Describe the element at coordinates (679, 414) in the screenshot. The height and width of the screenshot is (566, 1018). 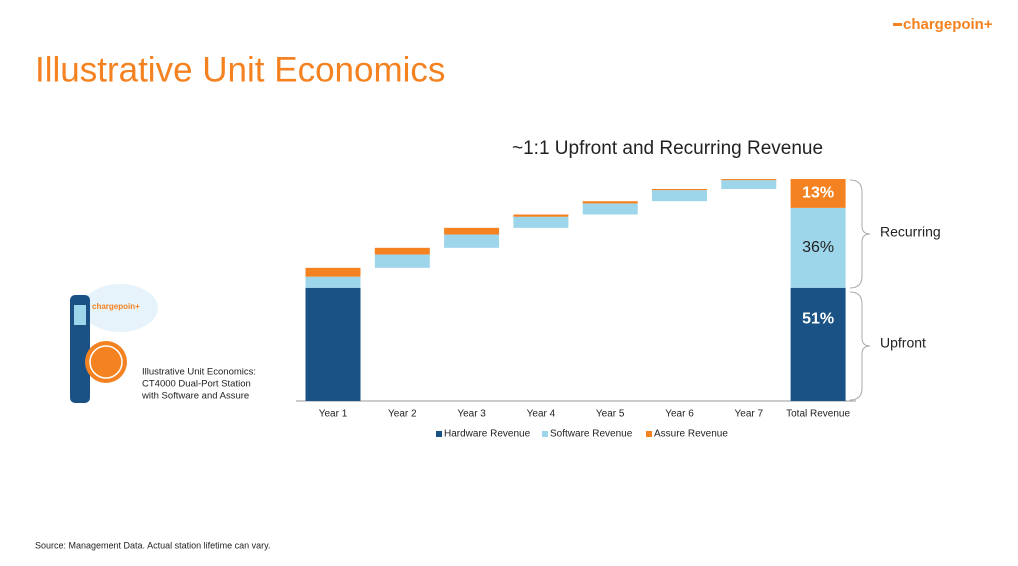
I see `x-tick-label: Year 6` at that location.